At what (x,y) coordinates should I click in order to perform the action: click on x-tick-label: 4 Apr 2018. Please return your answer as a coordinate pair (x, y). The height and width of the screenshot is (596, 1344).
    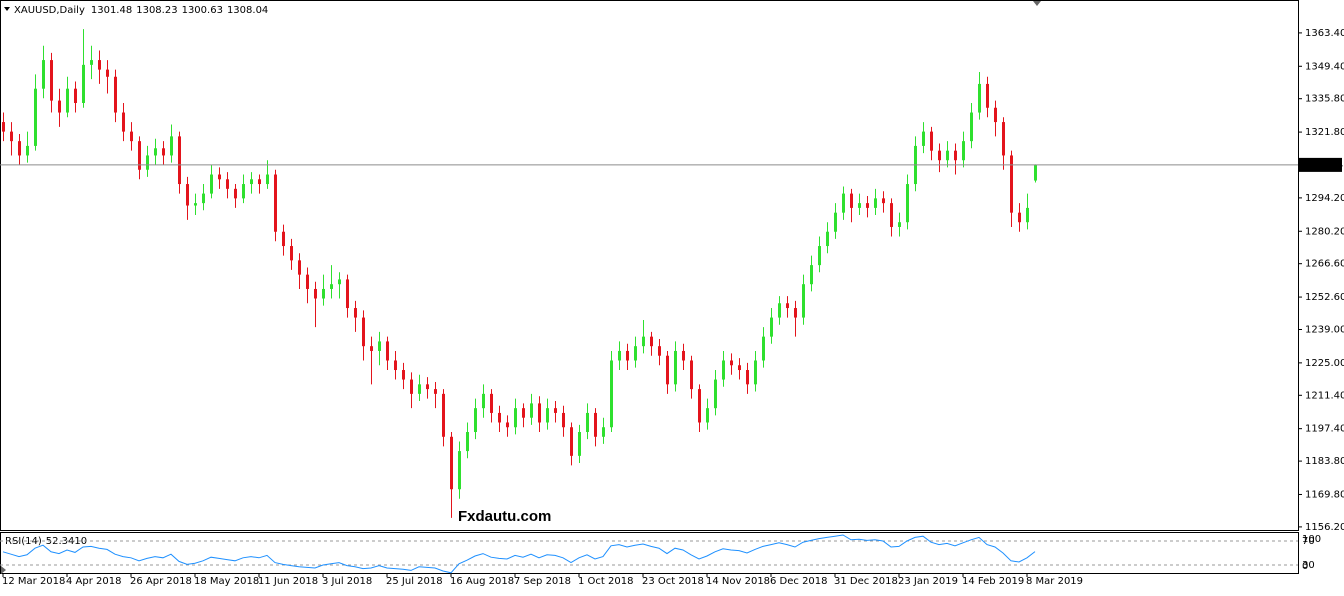
    Looking at the image, I should click on (93, 581).